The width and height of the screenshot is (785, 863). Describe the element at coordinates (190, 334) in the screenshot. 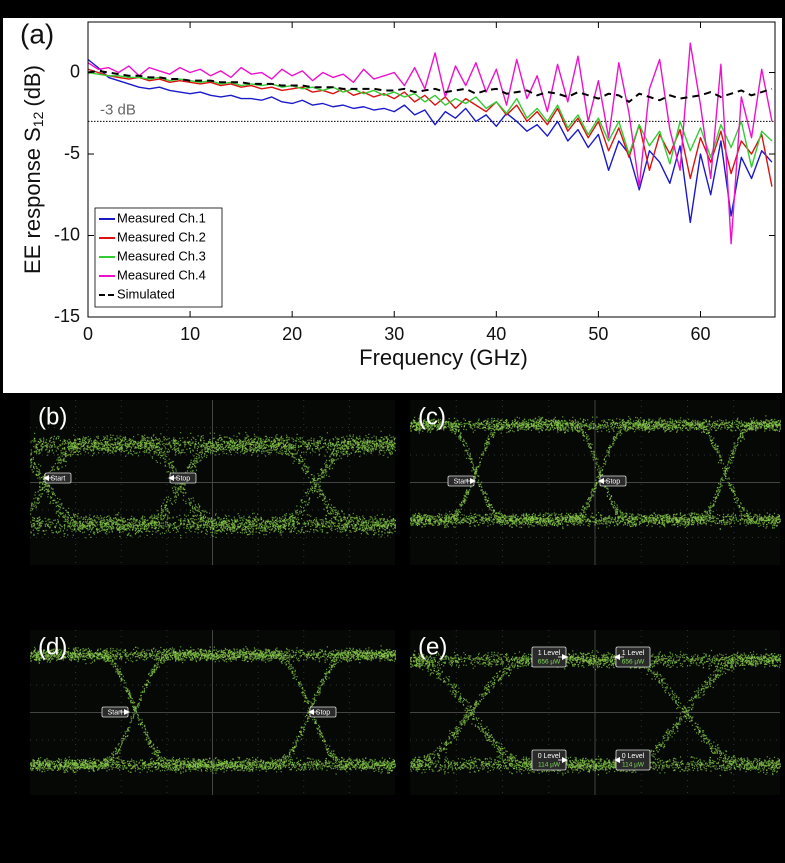

I see `x-tick-label: 10` at that location.